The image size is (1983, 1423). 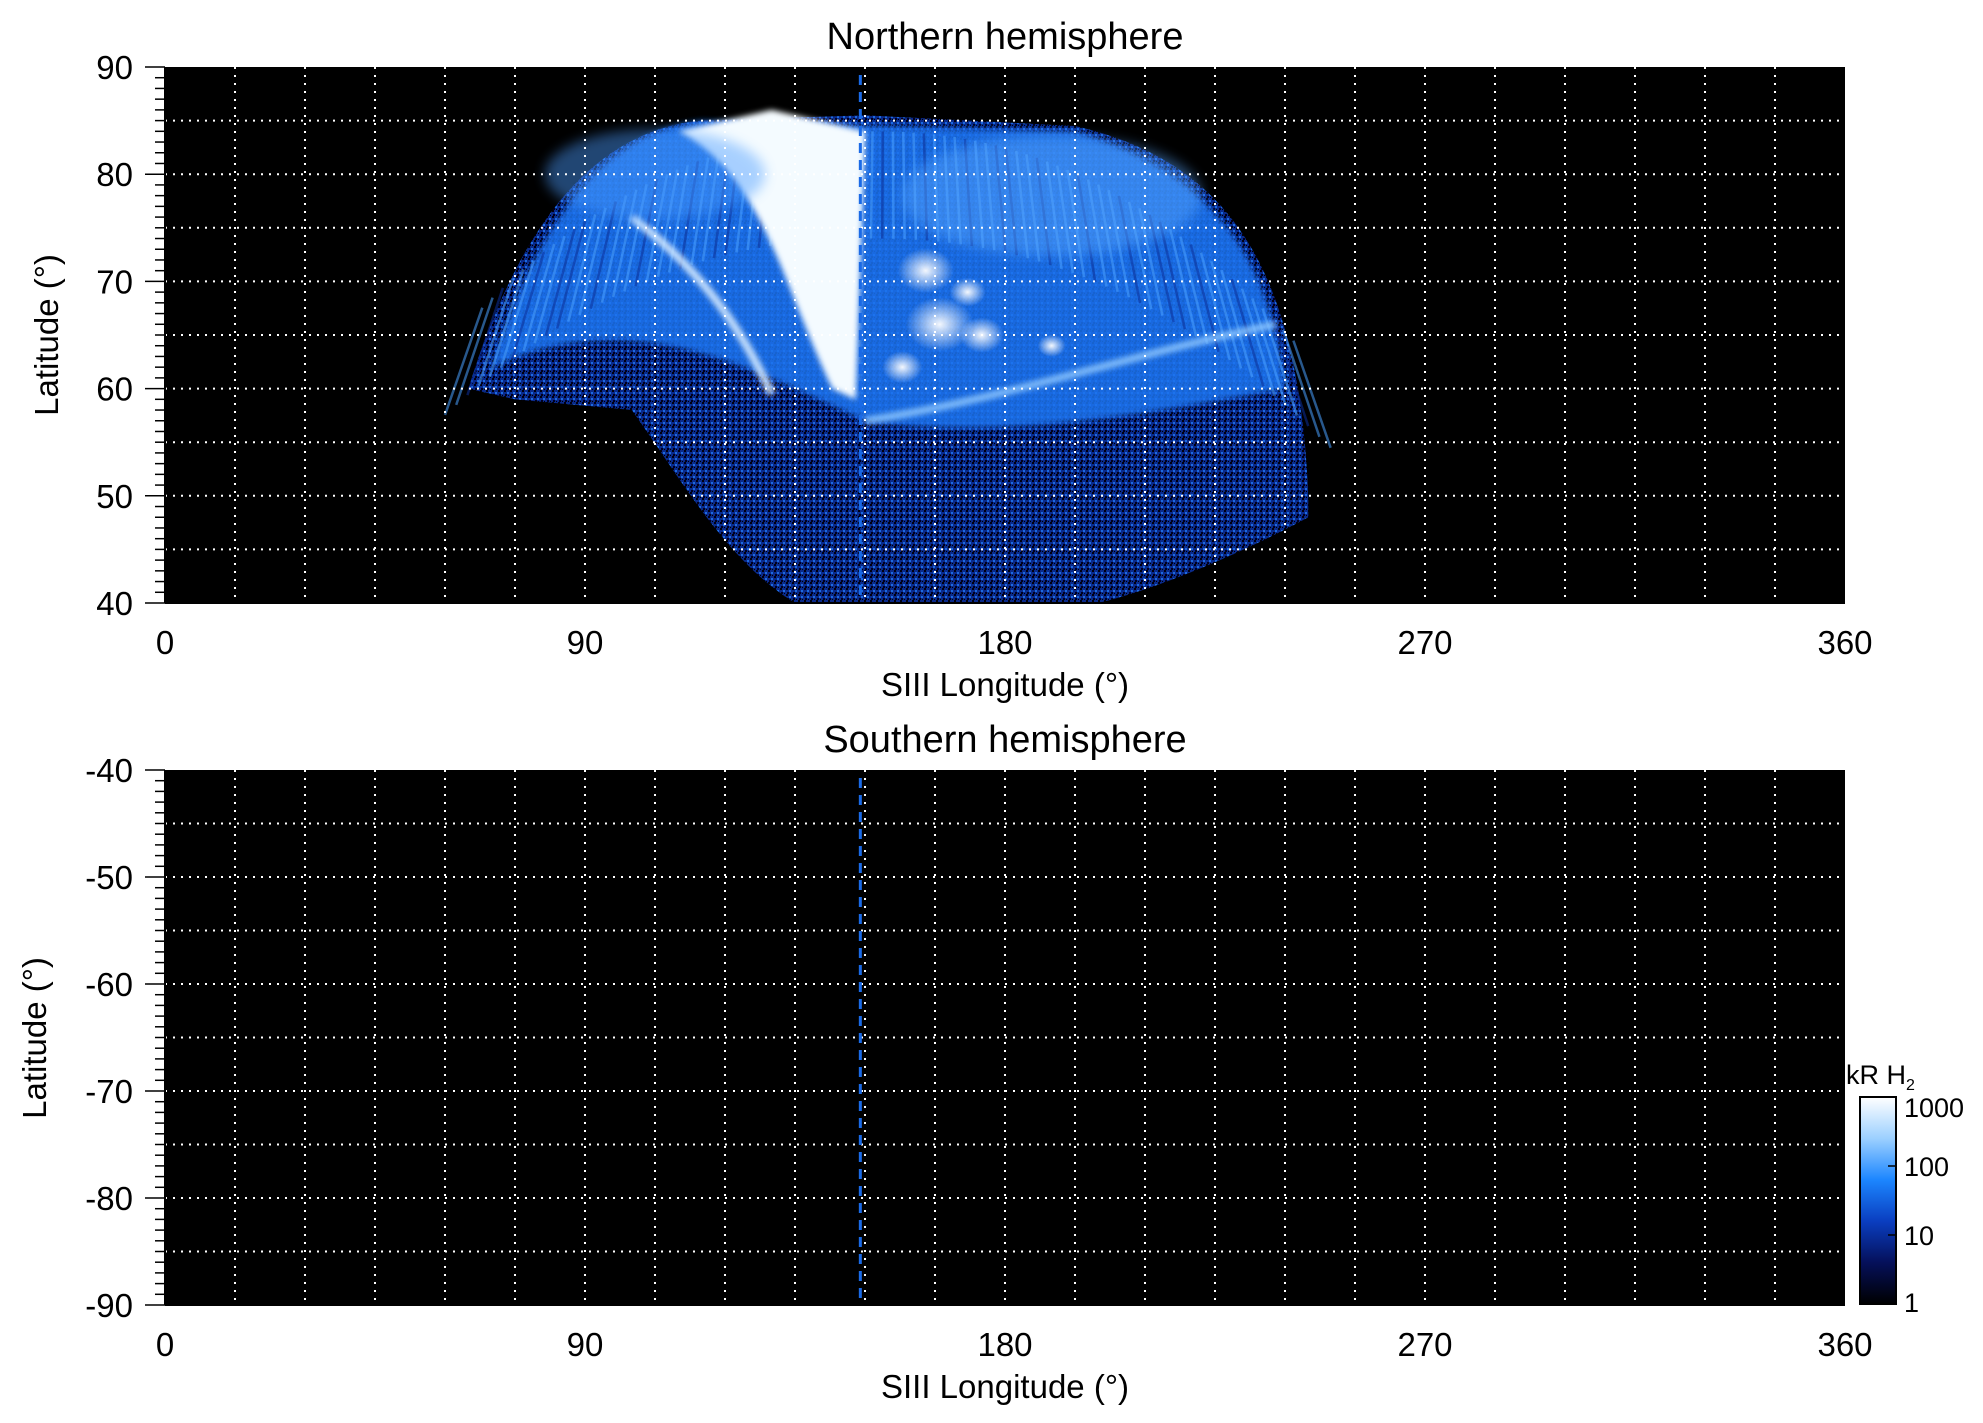 What do you see at coordinates (1880, 1077) in the screenshot?
I see `colorbar-label: kR H2` at bounding box center [1880, 1077].